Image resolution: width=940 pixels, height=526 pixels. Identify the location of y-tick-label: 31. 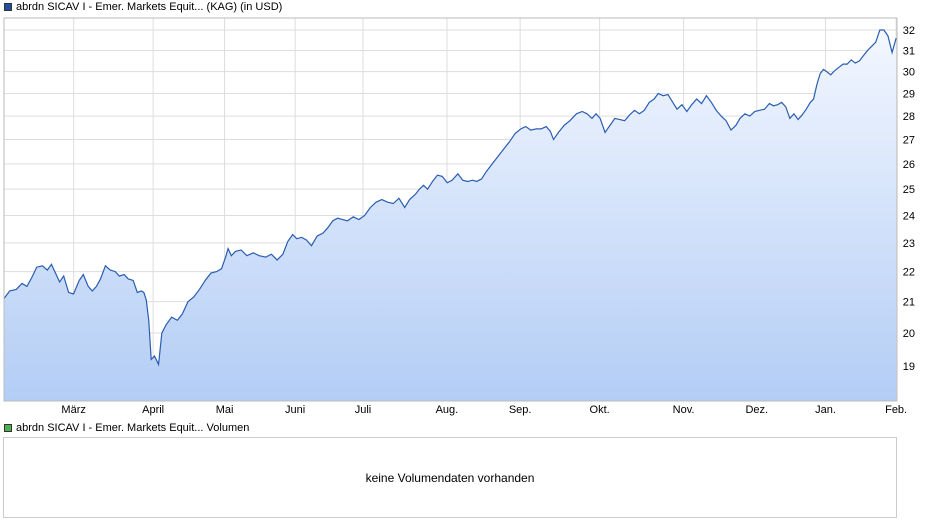
(909, 51).